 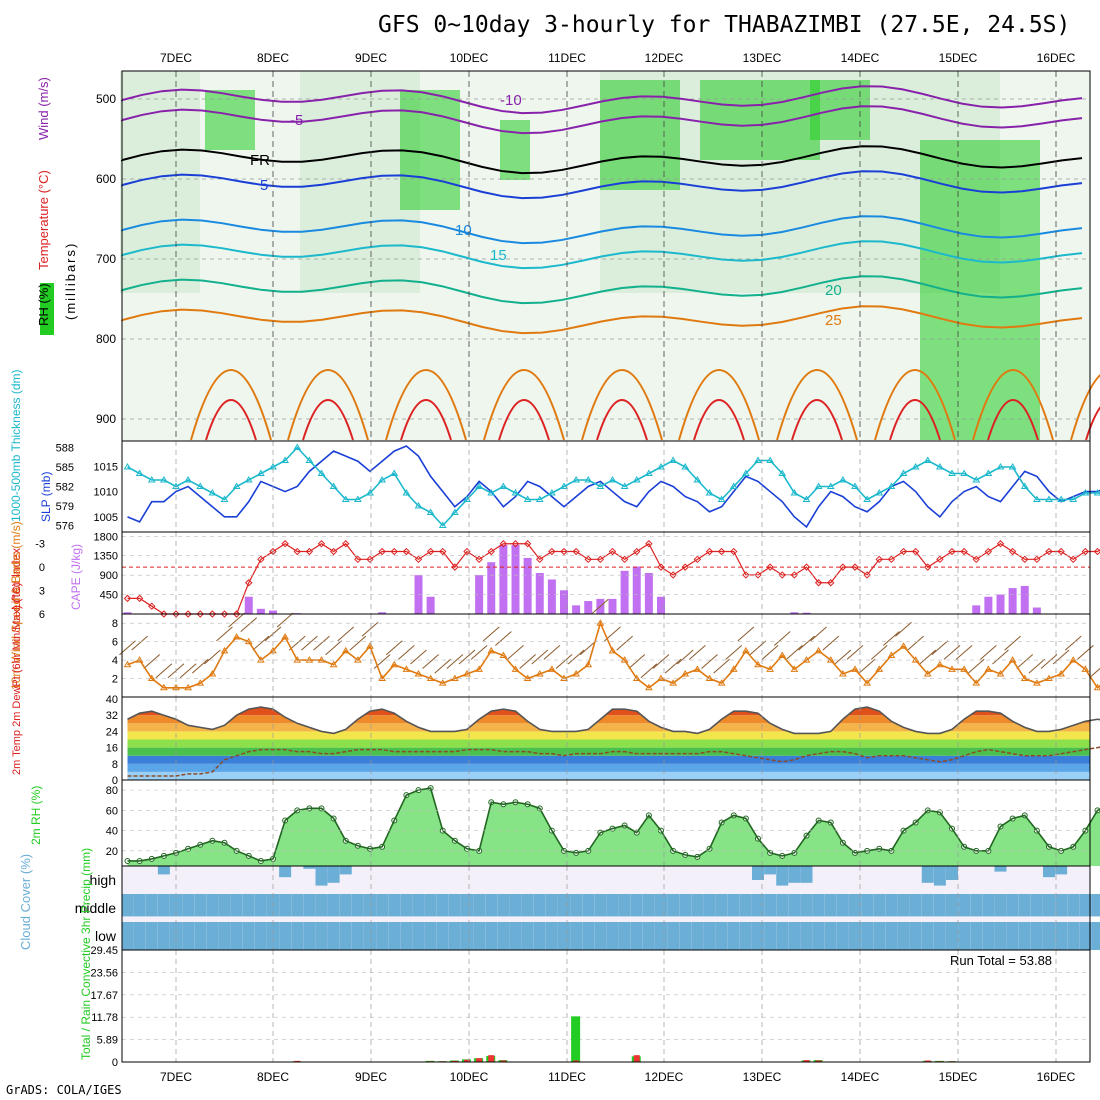 What do you see at coordinates (106, 259) in the screenshot?
I see `y-tick-pressure: 700` at bounding box center [106, 259].